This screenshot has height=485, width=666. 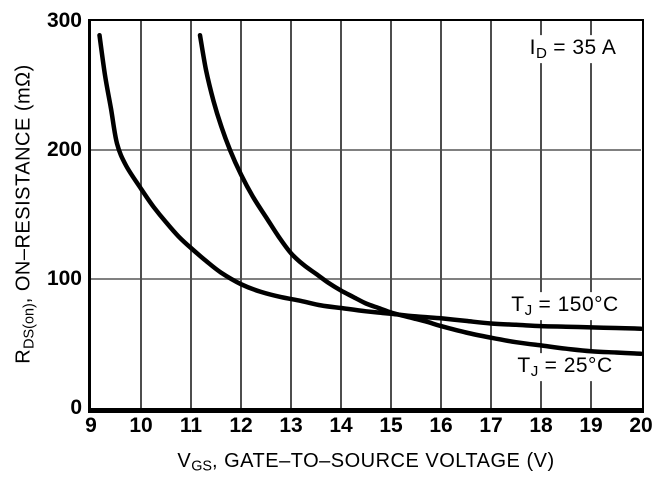 I want to click on x-tick-label-9: 9, so click(x=91, y=425).